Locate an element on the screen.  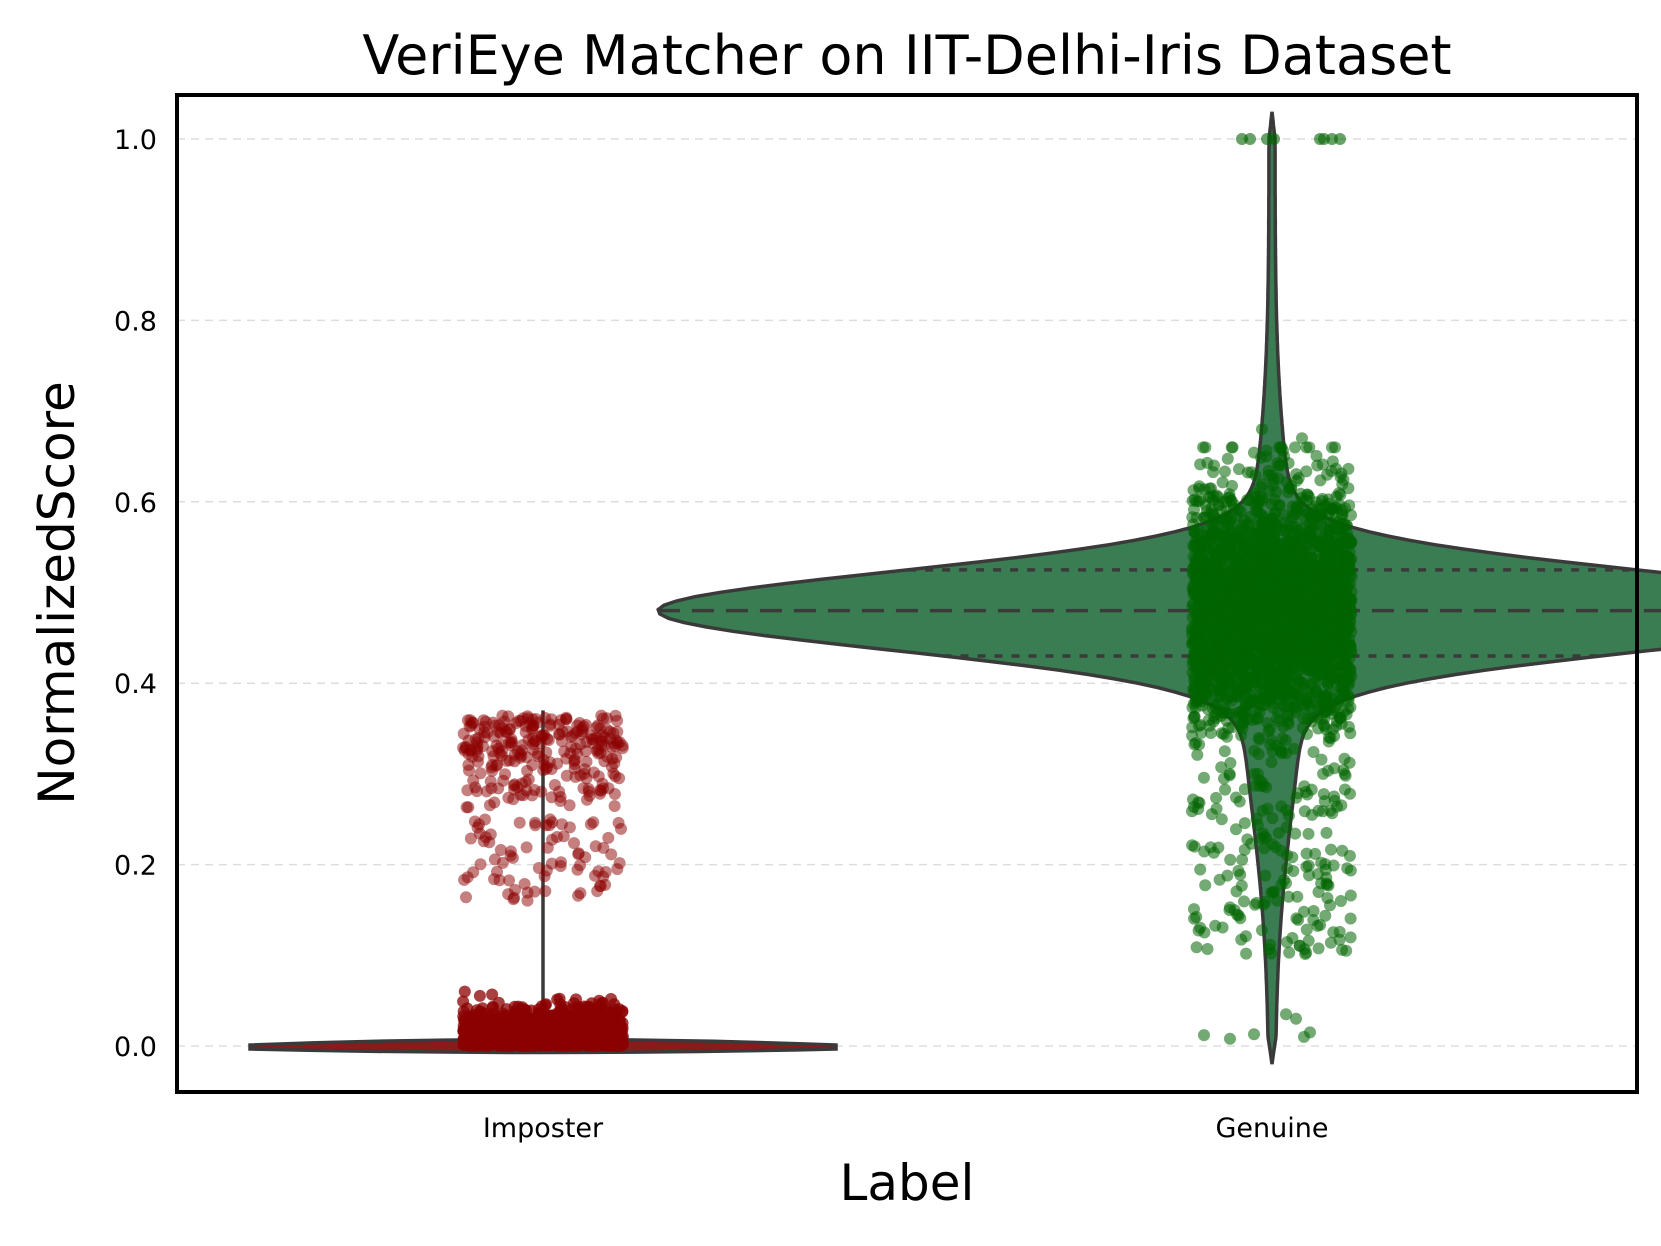
x-tick-label: Genuine is located at coordinates (1272, 1128).